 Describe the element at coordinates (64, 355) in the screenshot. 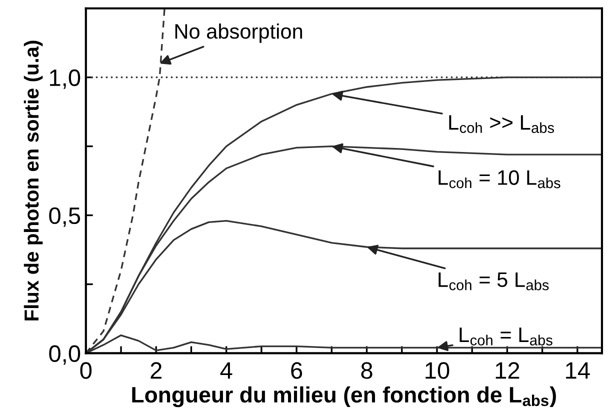

I see `y-tick-label: 0,0` at that location.